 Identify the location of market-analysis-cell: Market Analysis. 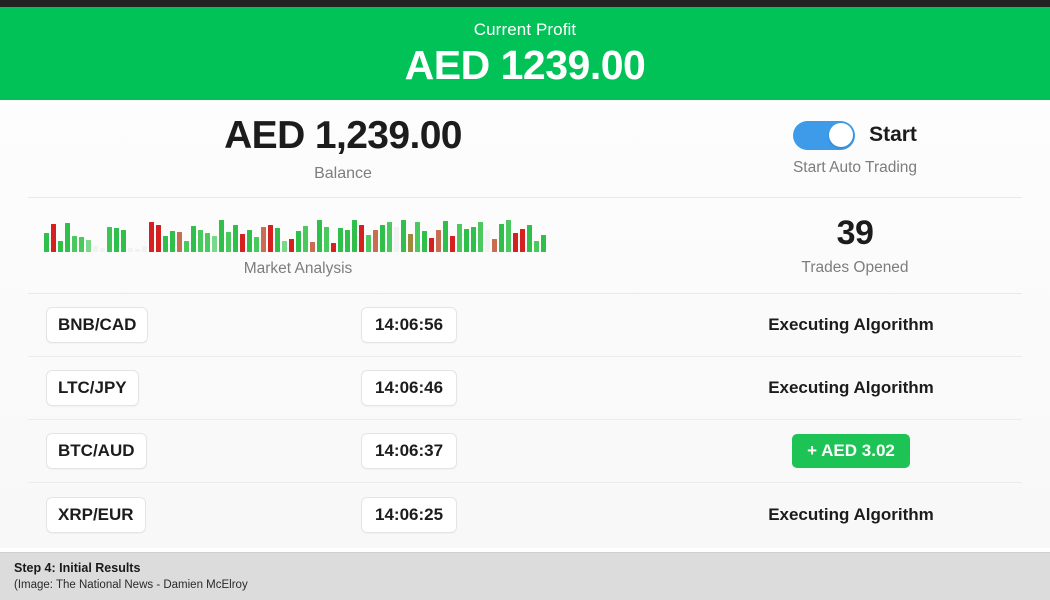
(358, 246).